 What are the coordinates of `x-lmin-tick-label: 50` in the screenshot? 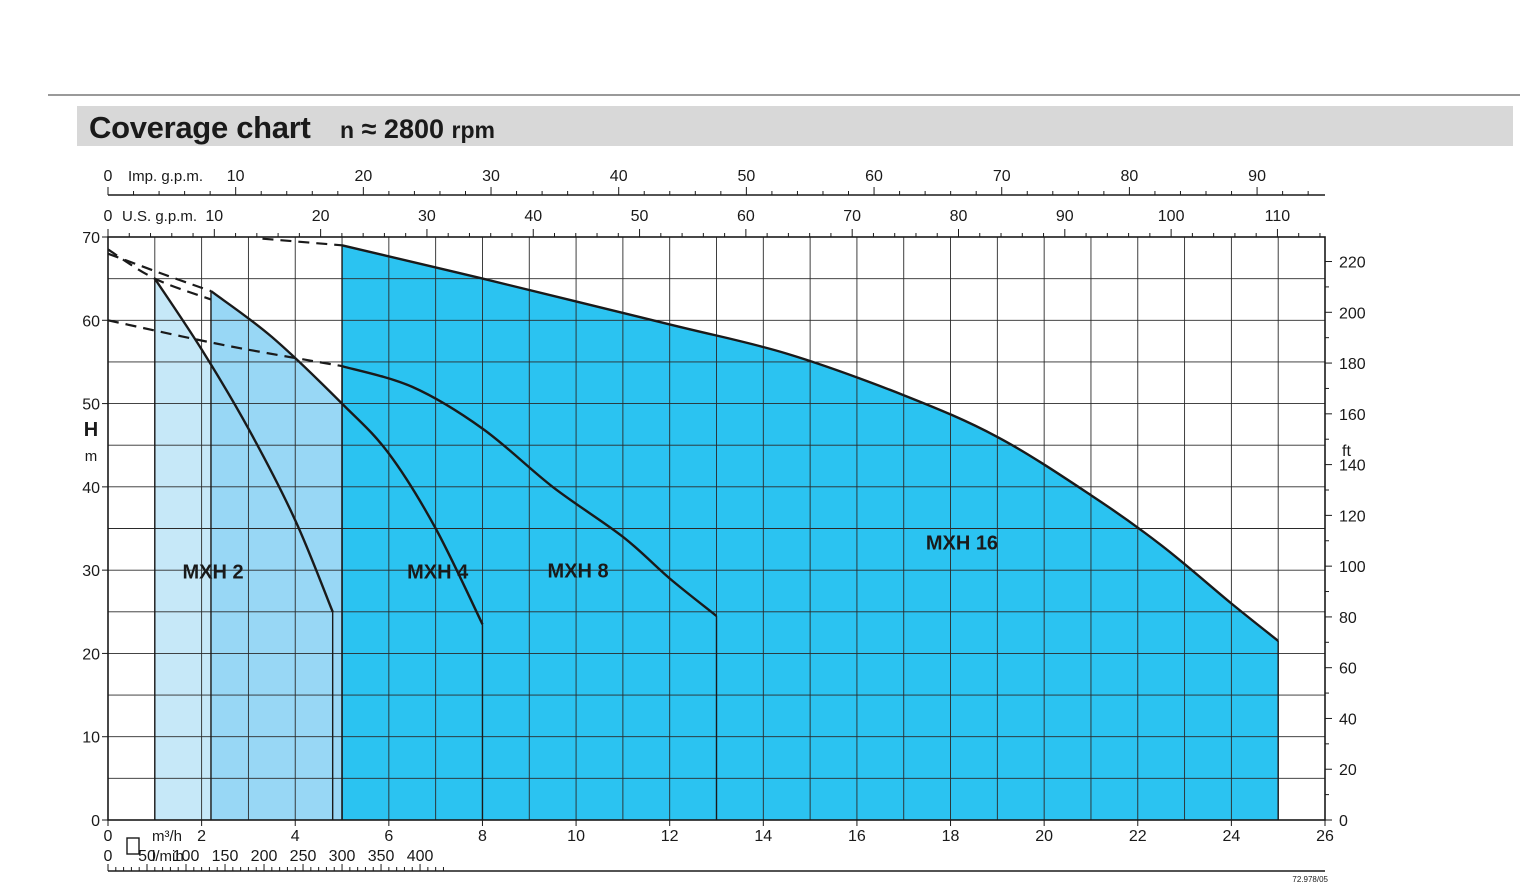 It's located at (147, 856).